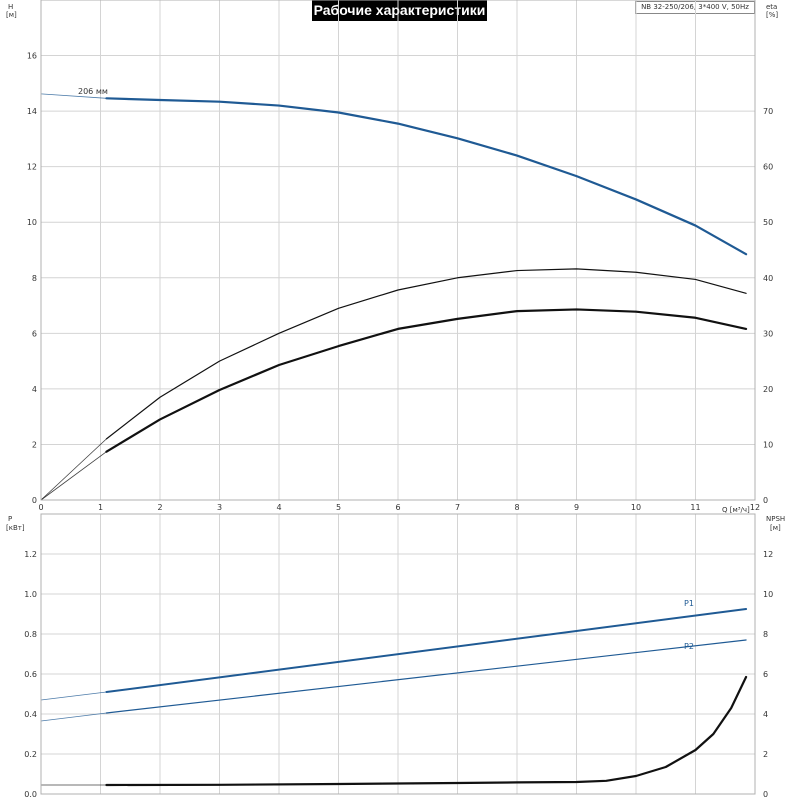 The height and width of the screenshot is (800, 800). What do you see at coordinates (10, 7) in the screenshot?
I see `top-left-axis-title-1: H` at bounding box center [10, 7].